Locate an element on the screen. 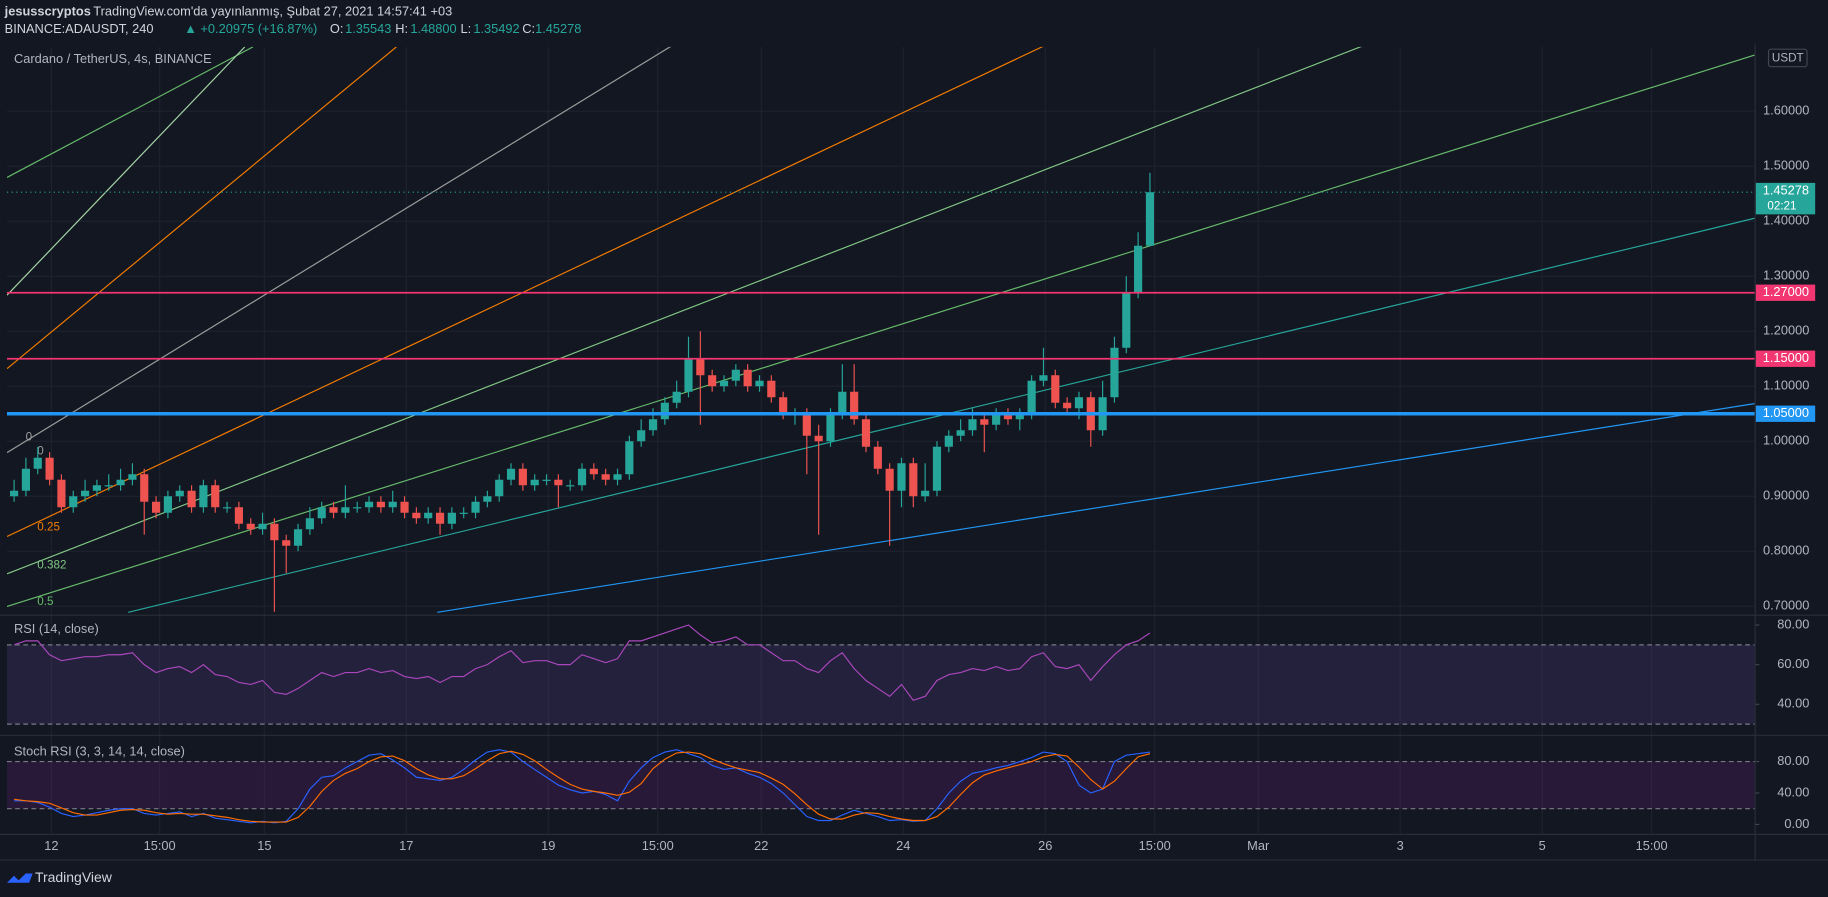  band-fill is located at coordinates (880, 684).